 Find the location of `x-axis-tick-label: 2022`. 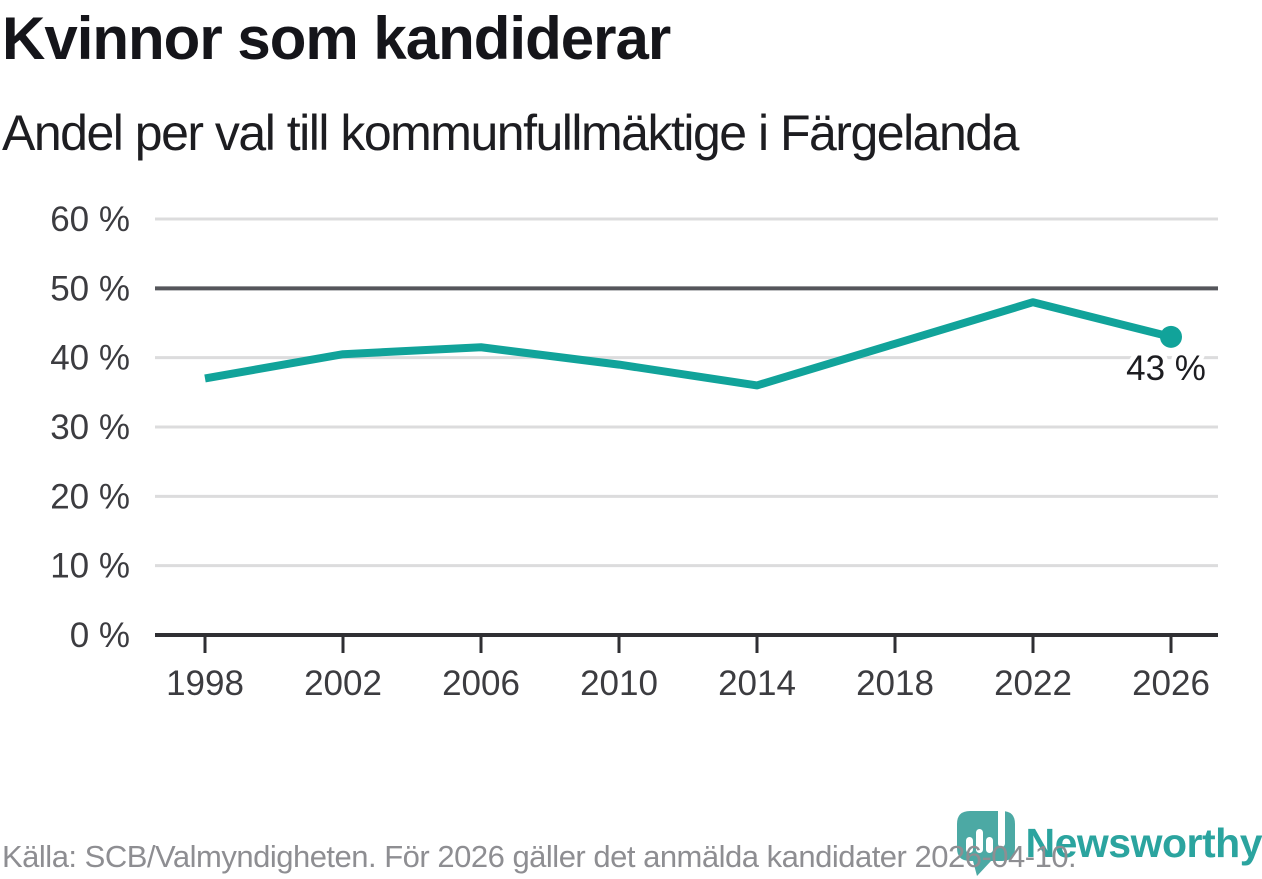

x-axis-tick-label: 2022 is located at coordinates (1033, 683).